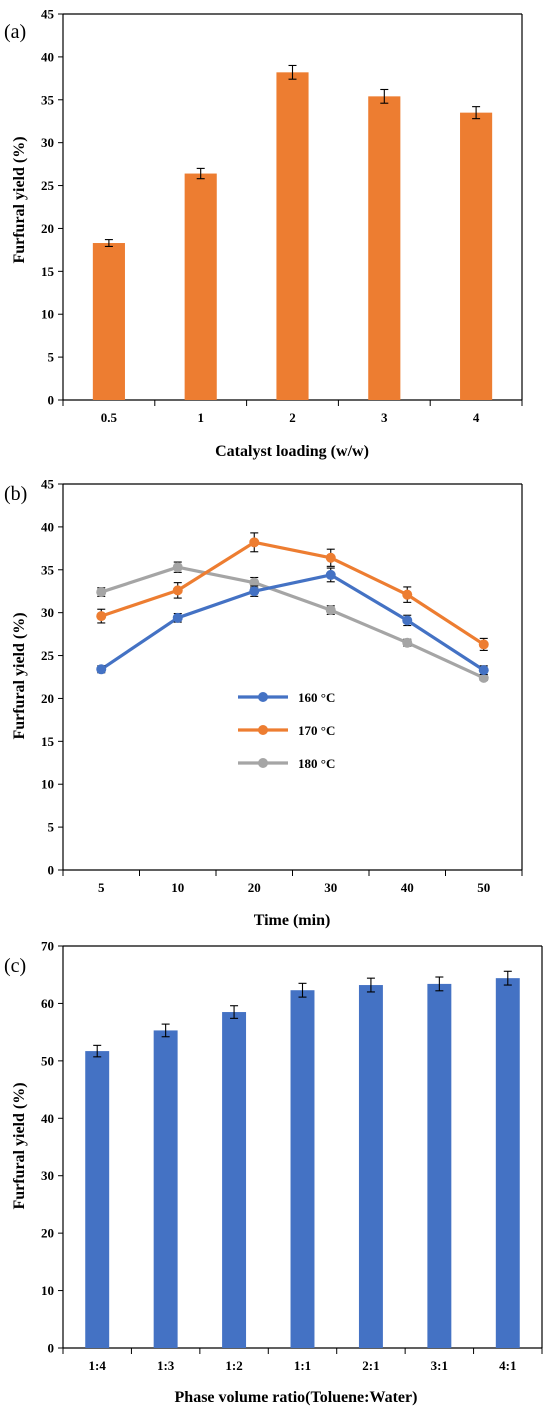 The image size is (550, 1415). What do you see at coordinates (177, 887) in the screenshot?
I see `x-tick-label-b-1: 10` at bounding box center [177, 887].